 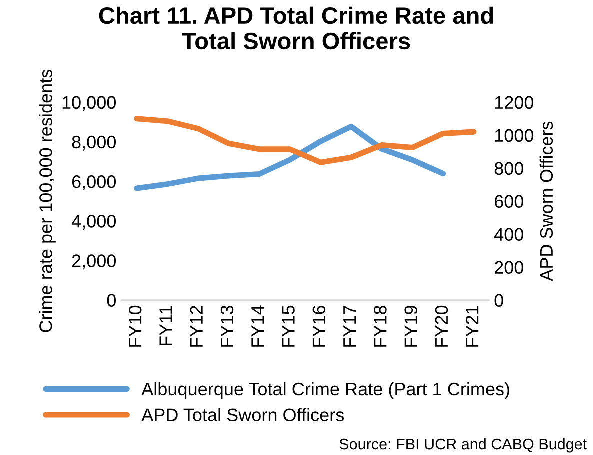 I want to click on y2-axis-title: APD Sworn Officers, so click(x=547, y=202).